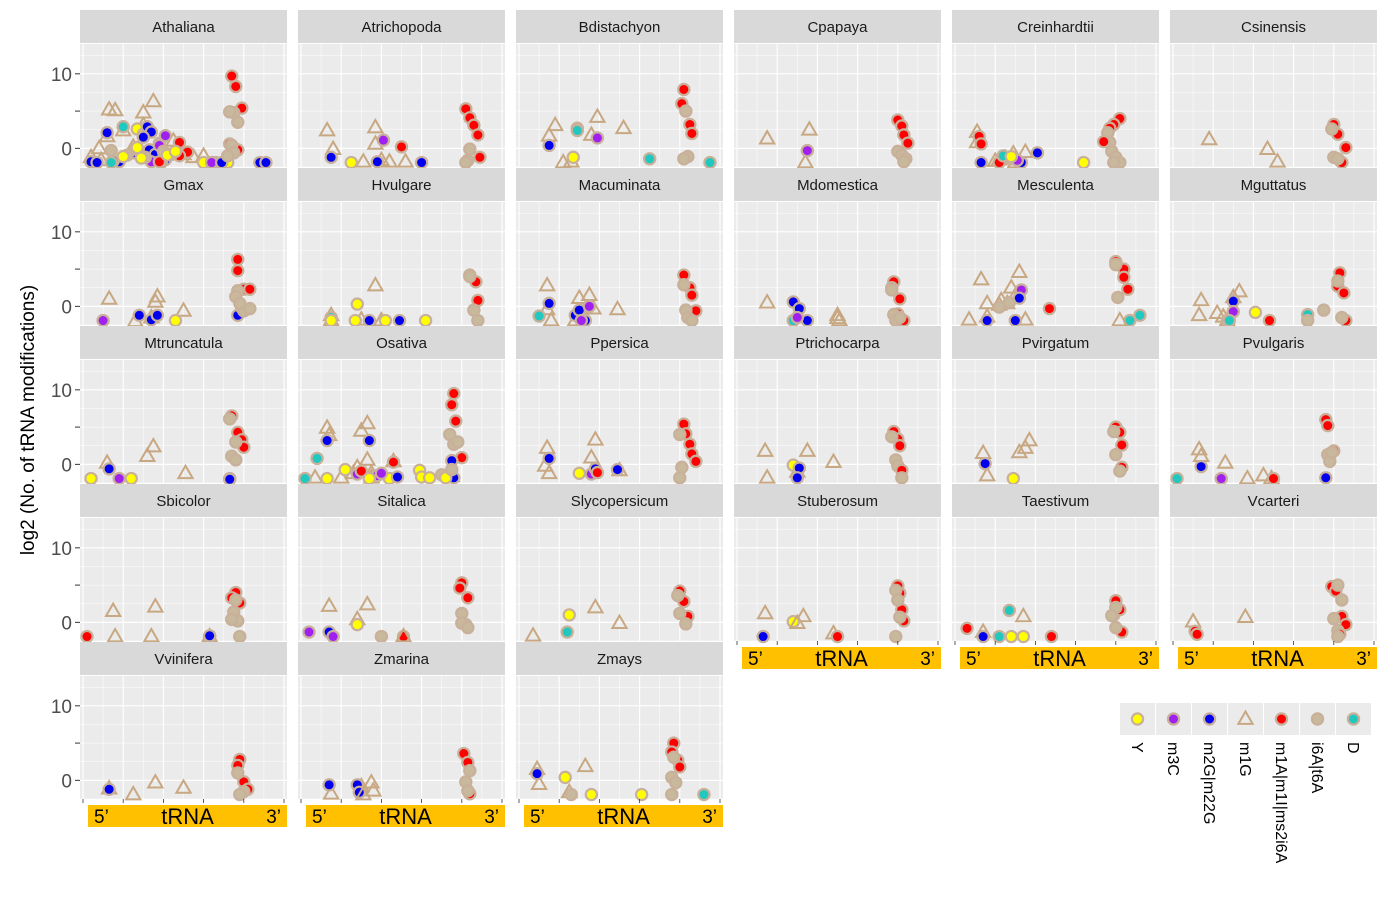 The height and width of the screenshot is (898, 1394). I want to click on trna-3prime-label: 3’, so click(491, 817).